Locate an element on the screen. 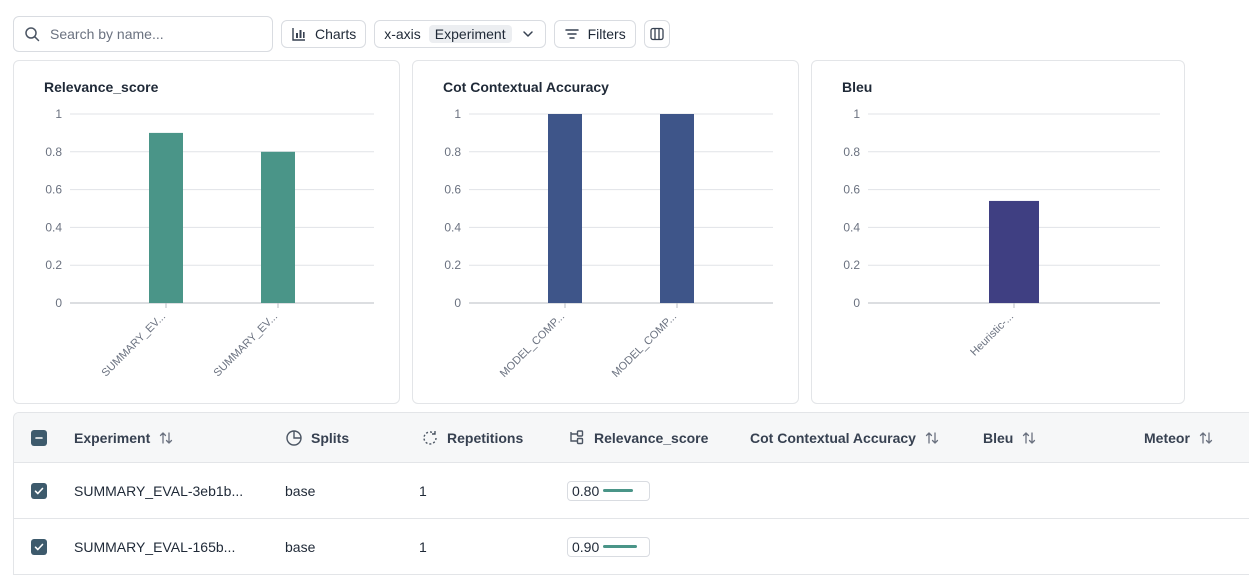 The height and width of the screenshot is (575, 1249). charts-button: Charts is located at coordinates (324, 34).